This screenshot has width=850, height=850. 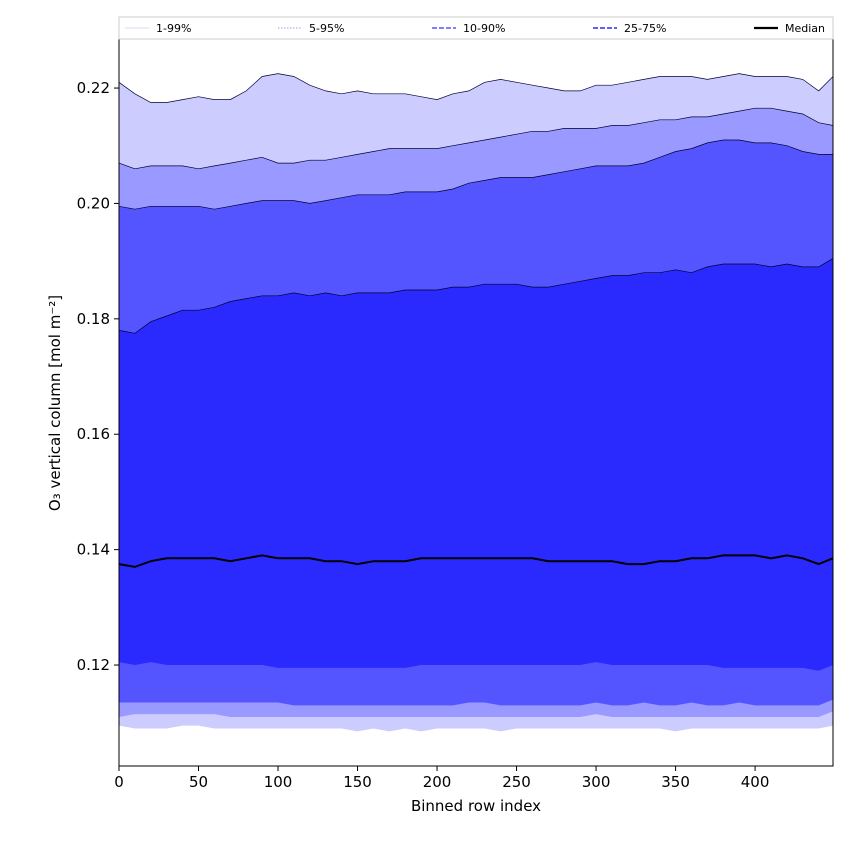 I want to click on legend-items: 1-99% 5-95% 10-90% 25-75% Median, so click(x=475, y=28).